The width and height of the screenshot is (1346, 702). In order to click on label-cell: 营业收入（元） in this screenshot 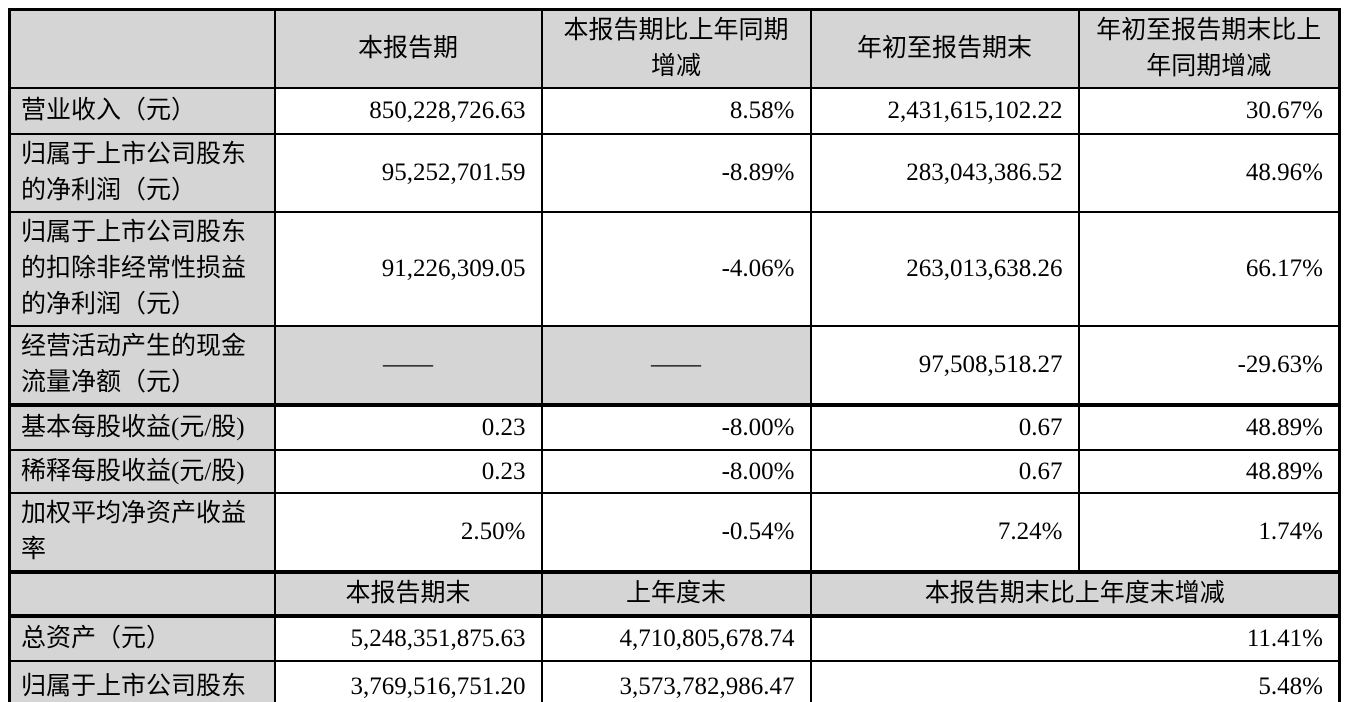, I will do `click(142, 111)`.